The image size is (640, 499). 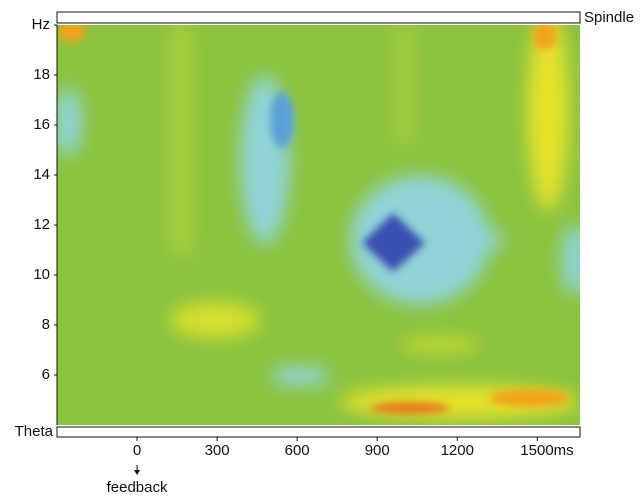 I want to click on x-tick-label: 900, so click(x=377, y=450).